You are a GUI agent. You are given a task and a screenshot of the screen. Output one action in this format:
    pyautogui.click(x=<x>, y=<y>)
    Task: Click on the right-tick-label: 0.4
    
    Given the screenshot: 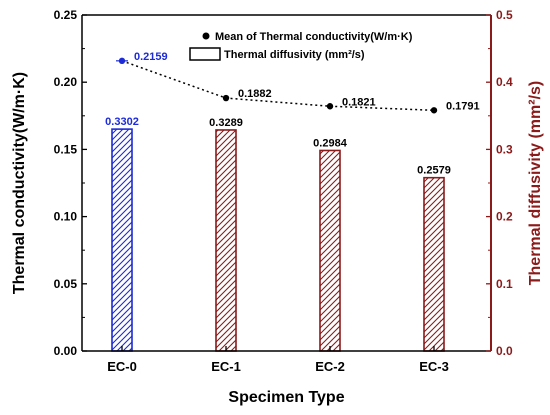 What is the action you would take?
    pyautogui.click(x=504, y=82)
    